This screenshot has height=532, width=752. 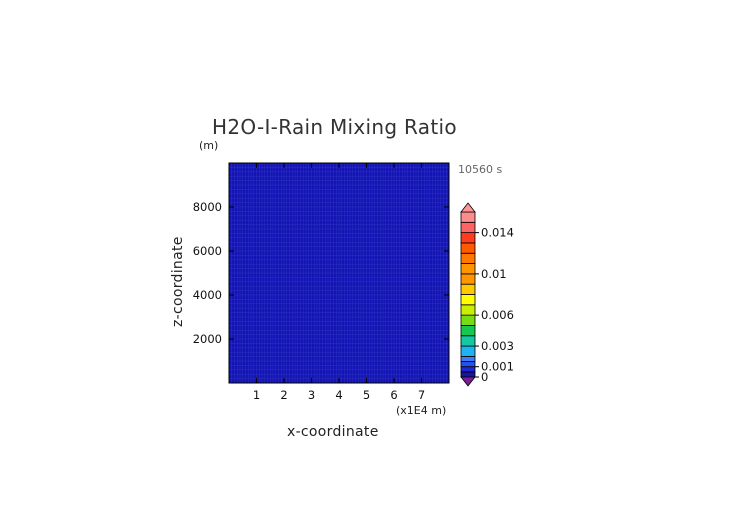 I want to click on y-axis-label: z-coordinate, so click(x=178, y=281).